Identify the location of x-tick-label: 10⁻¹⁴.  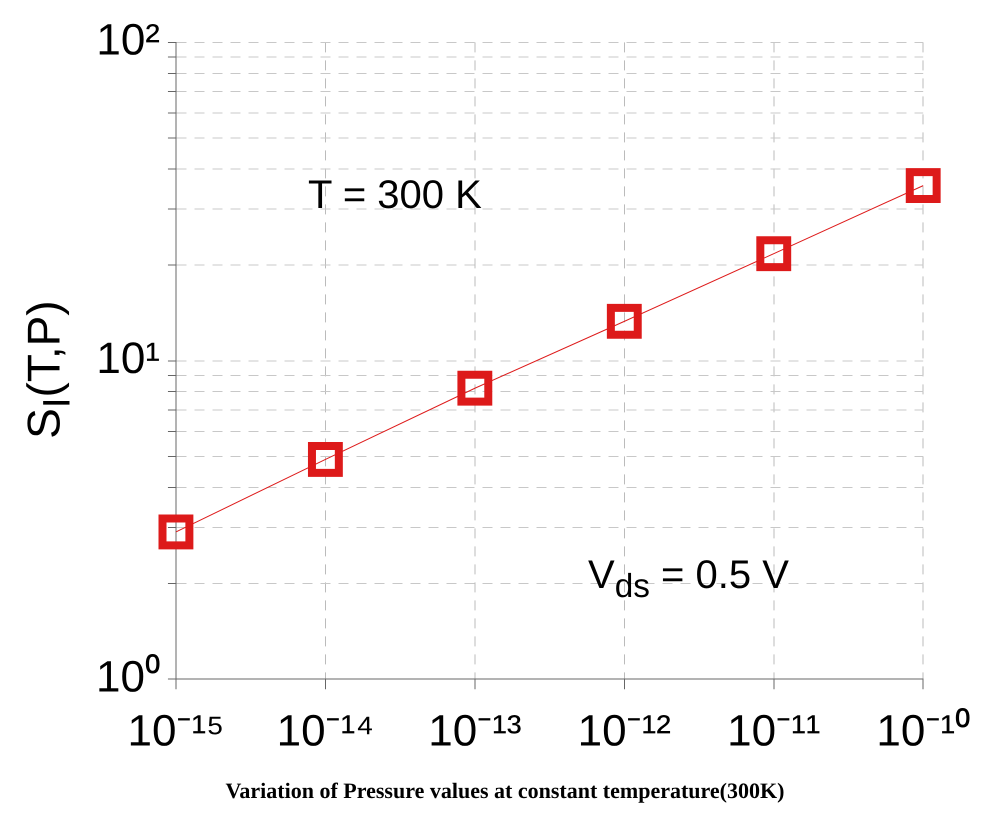
(325, 731).